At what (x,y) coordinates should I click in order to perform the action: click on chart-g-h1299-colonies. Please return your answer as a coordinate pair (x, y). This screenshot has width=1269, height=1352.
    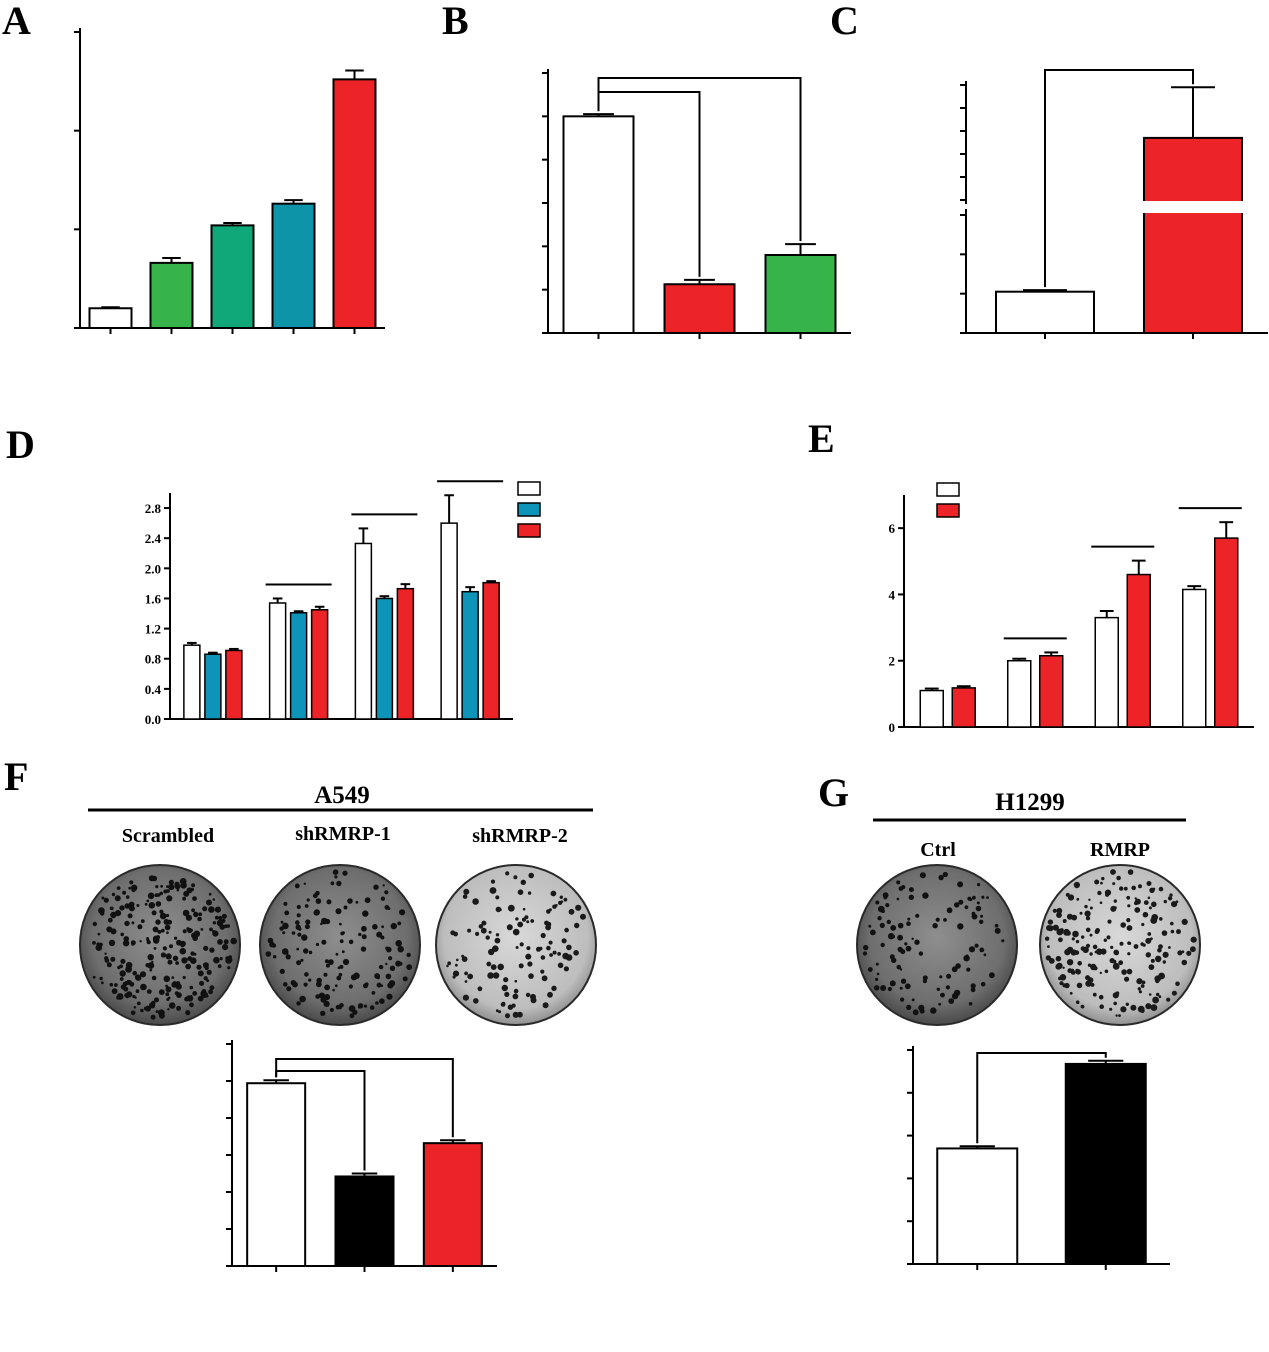
    Looking at the image, I should click on (1038, 1158).